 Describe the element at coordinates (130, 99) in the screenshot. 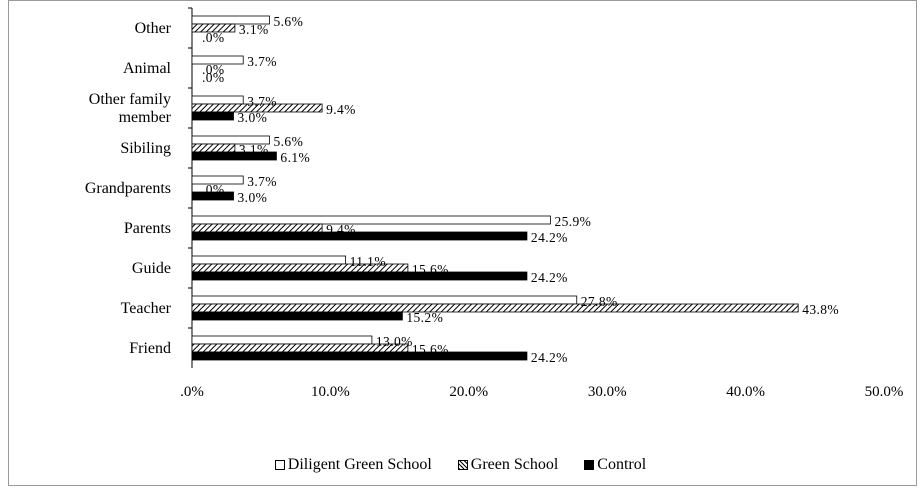

I see `category-label: Other family` at that location.